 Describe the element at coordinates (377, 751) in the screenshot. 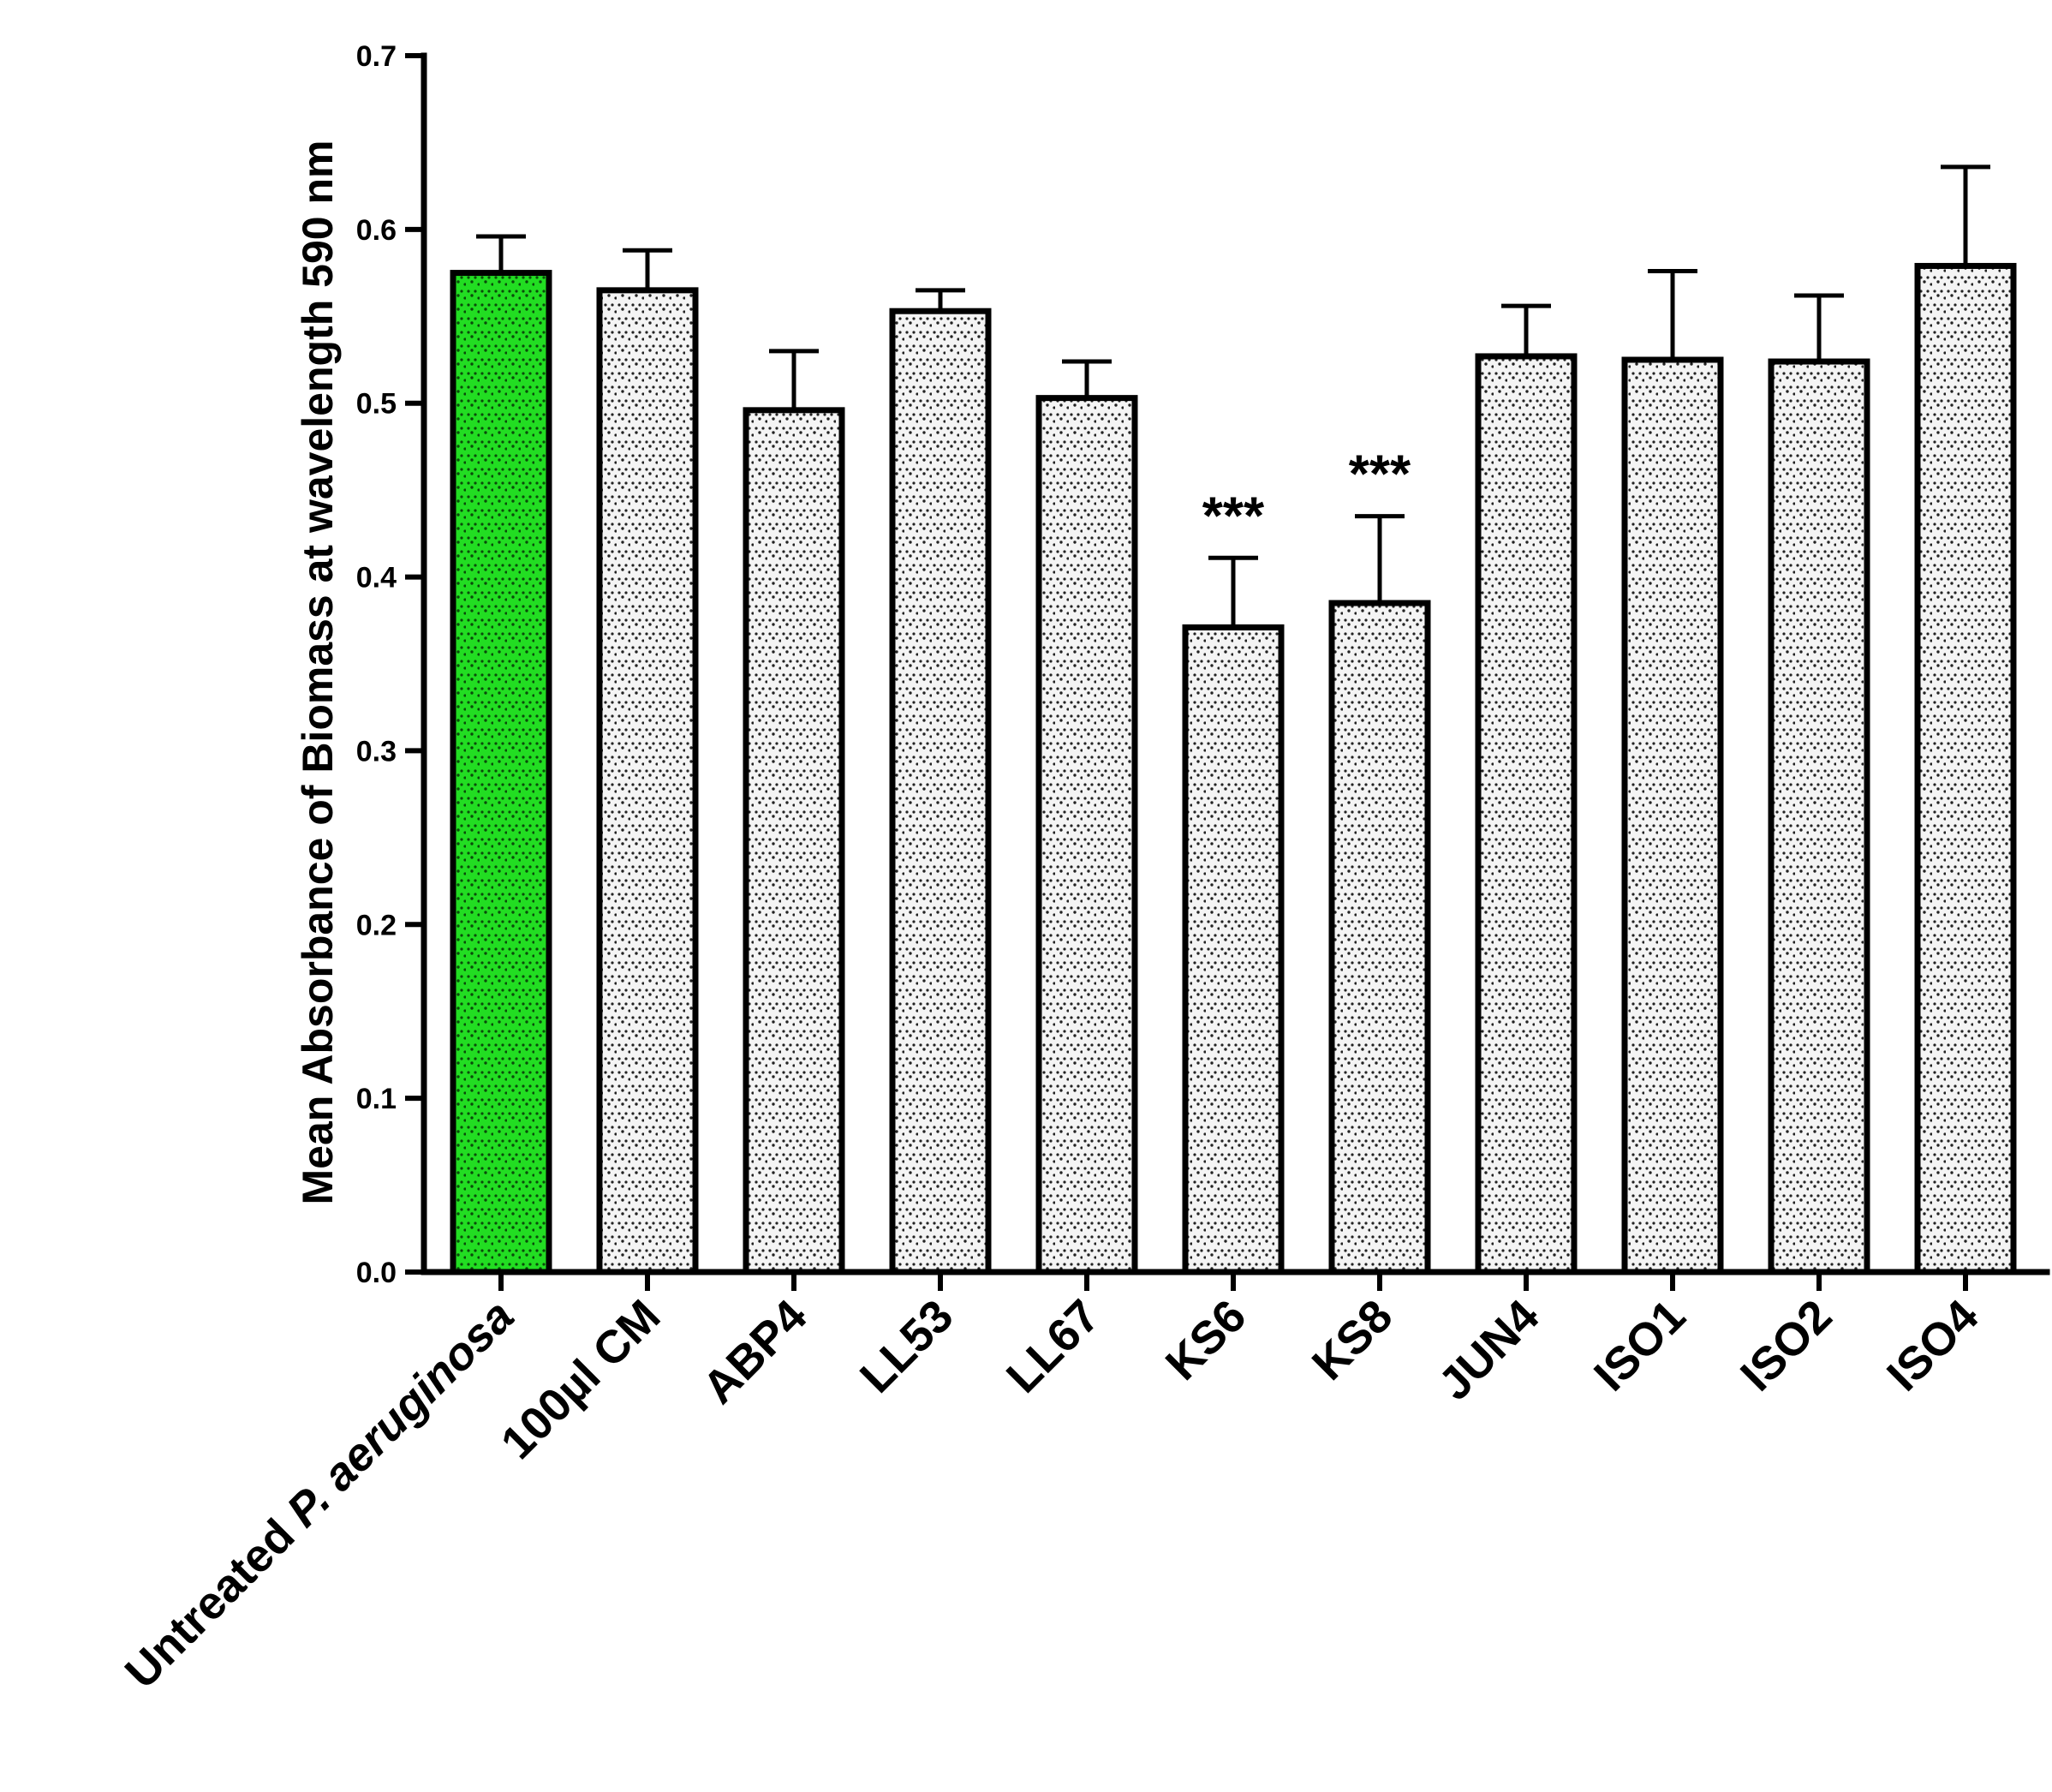

I see `y-tick-label: 0.3` at that location.